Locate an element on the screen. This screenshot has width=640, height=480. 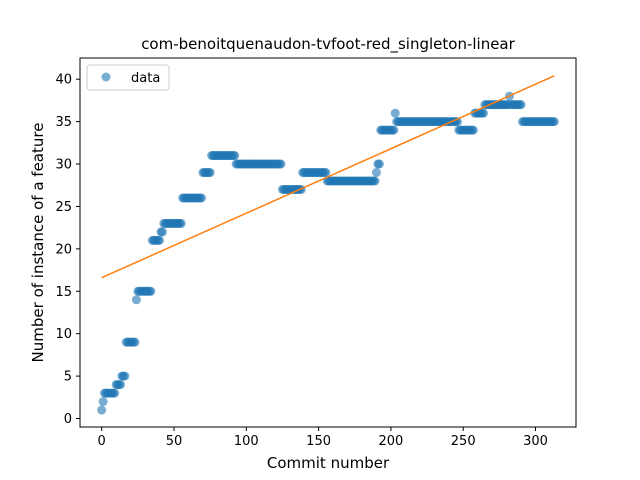
y-axis-ticks: 0 5 10 15 20 25 30 35 40 is located at coordinates (67, 250).